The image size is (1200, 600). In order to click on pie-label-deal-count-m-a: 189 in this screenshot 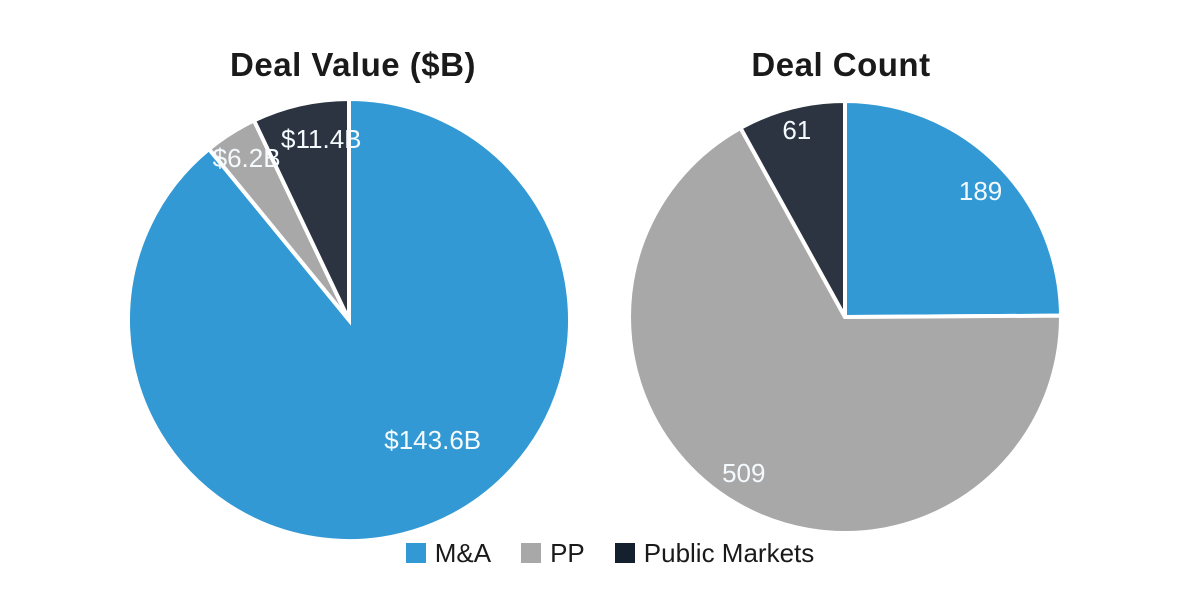, I will do `click(980, 191)`.